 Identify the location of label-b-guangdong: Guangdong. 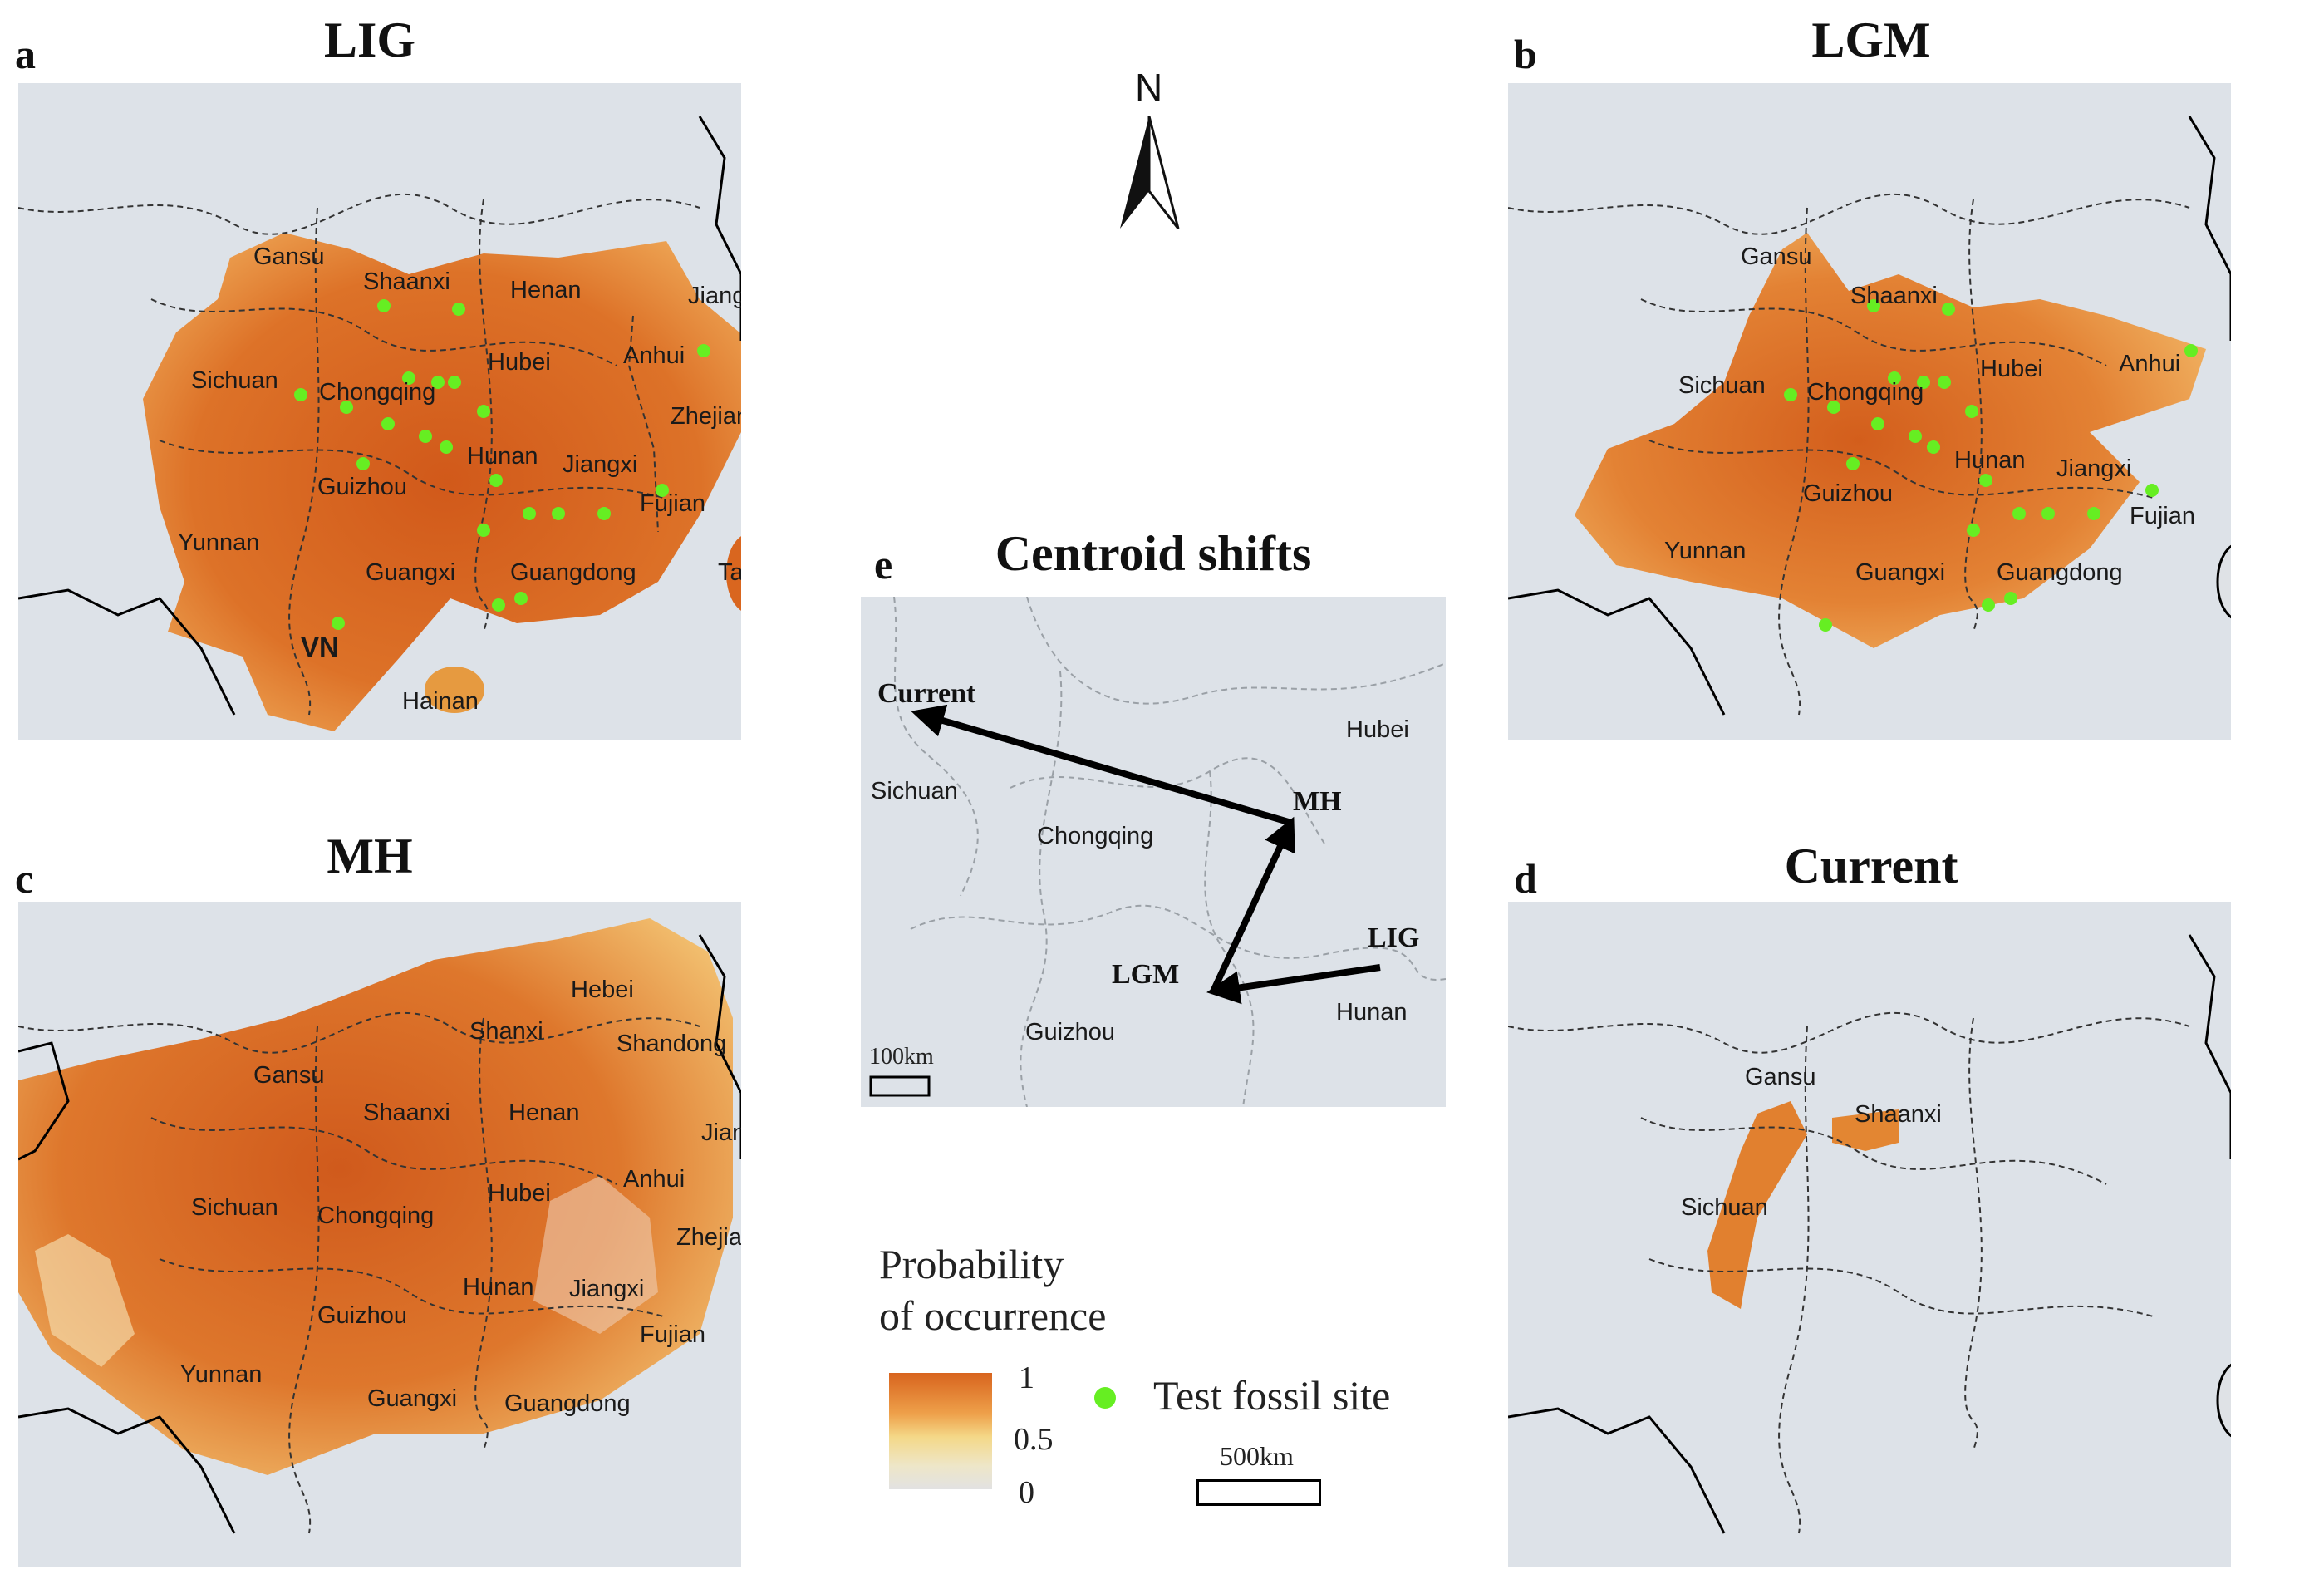
(2060, 572).